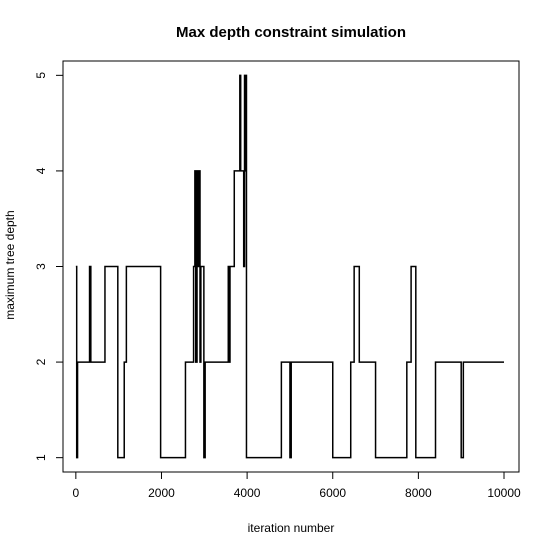  What do you see at coordinates (41, 457) in the screenshot?
I see `y-tick-label: 1` at bounding box center [41, 457].